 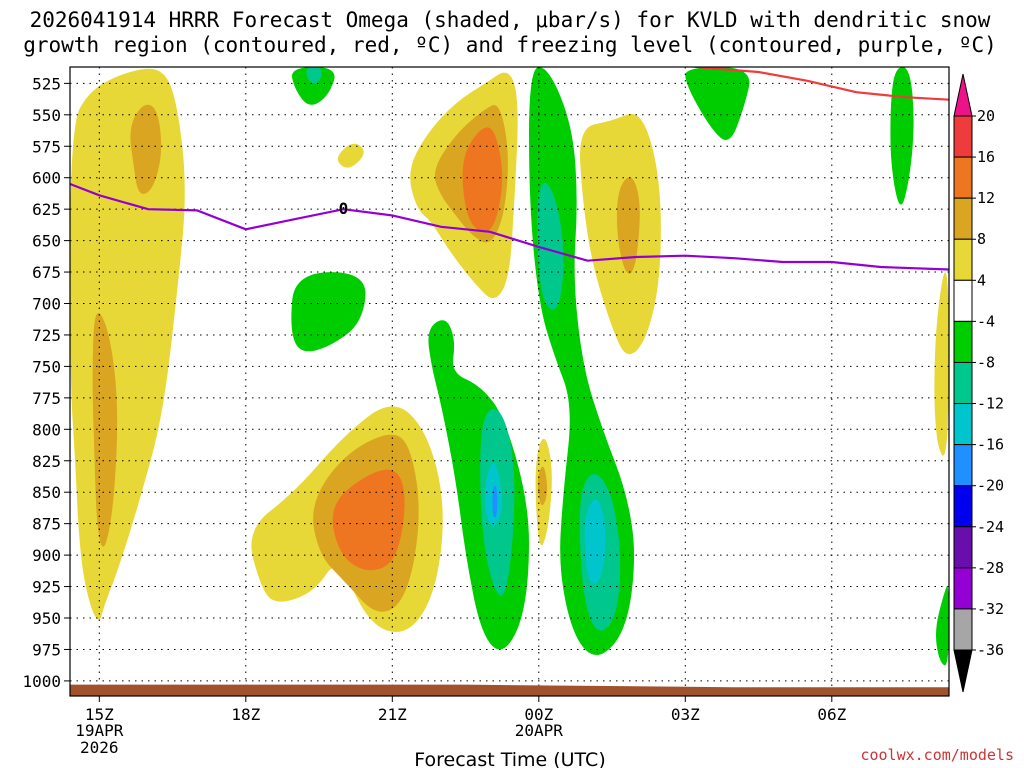 I want to click on y-tick-950: 950, so click(x=46, y=618).